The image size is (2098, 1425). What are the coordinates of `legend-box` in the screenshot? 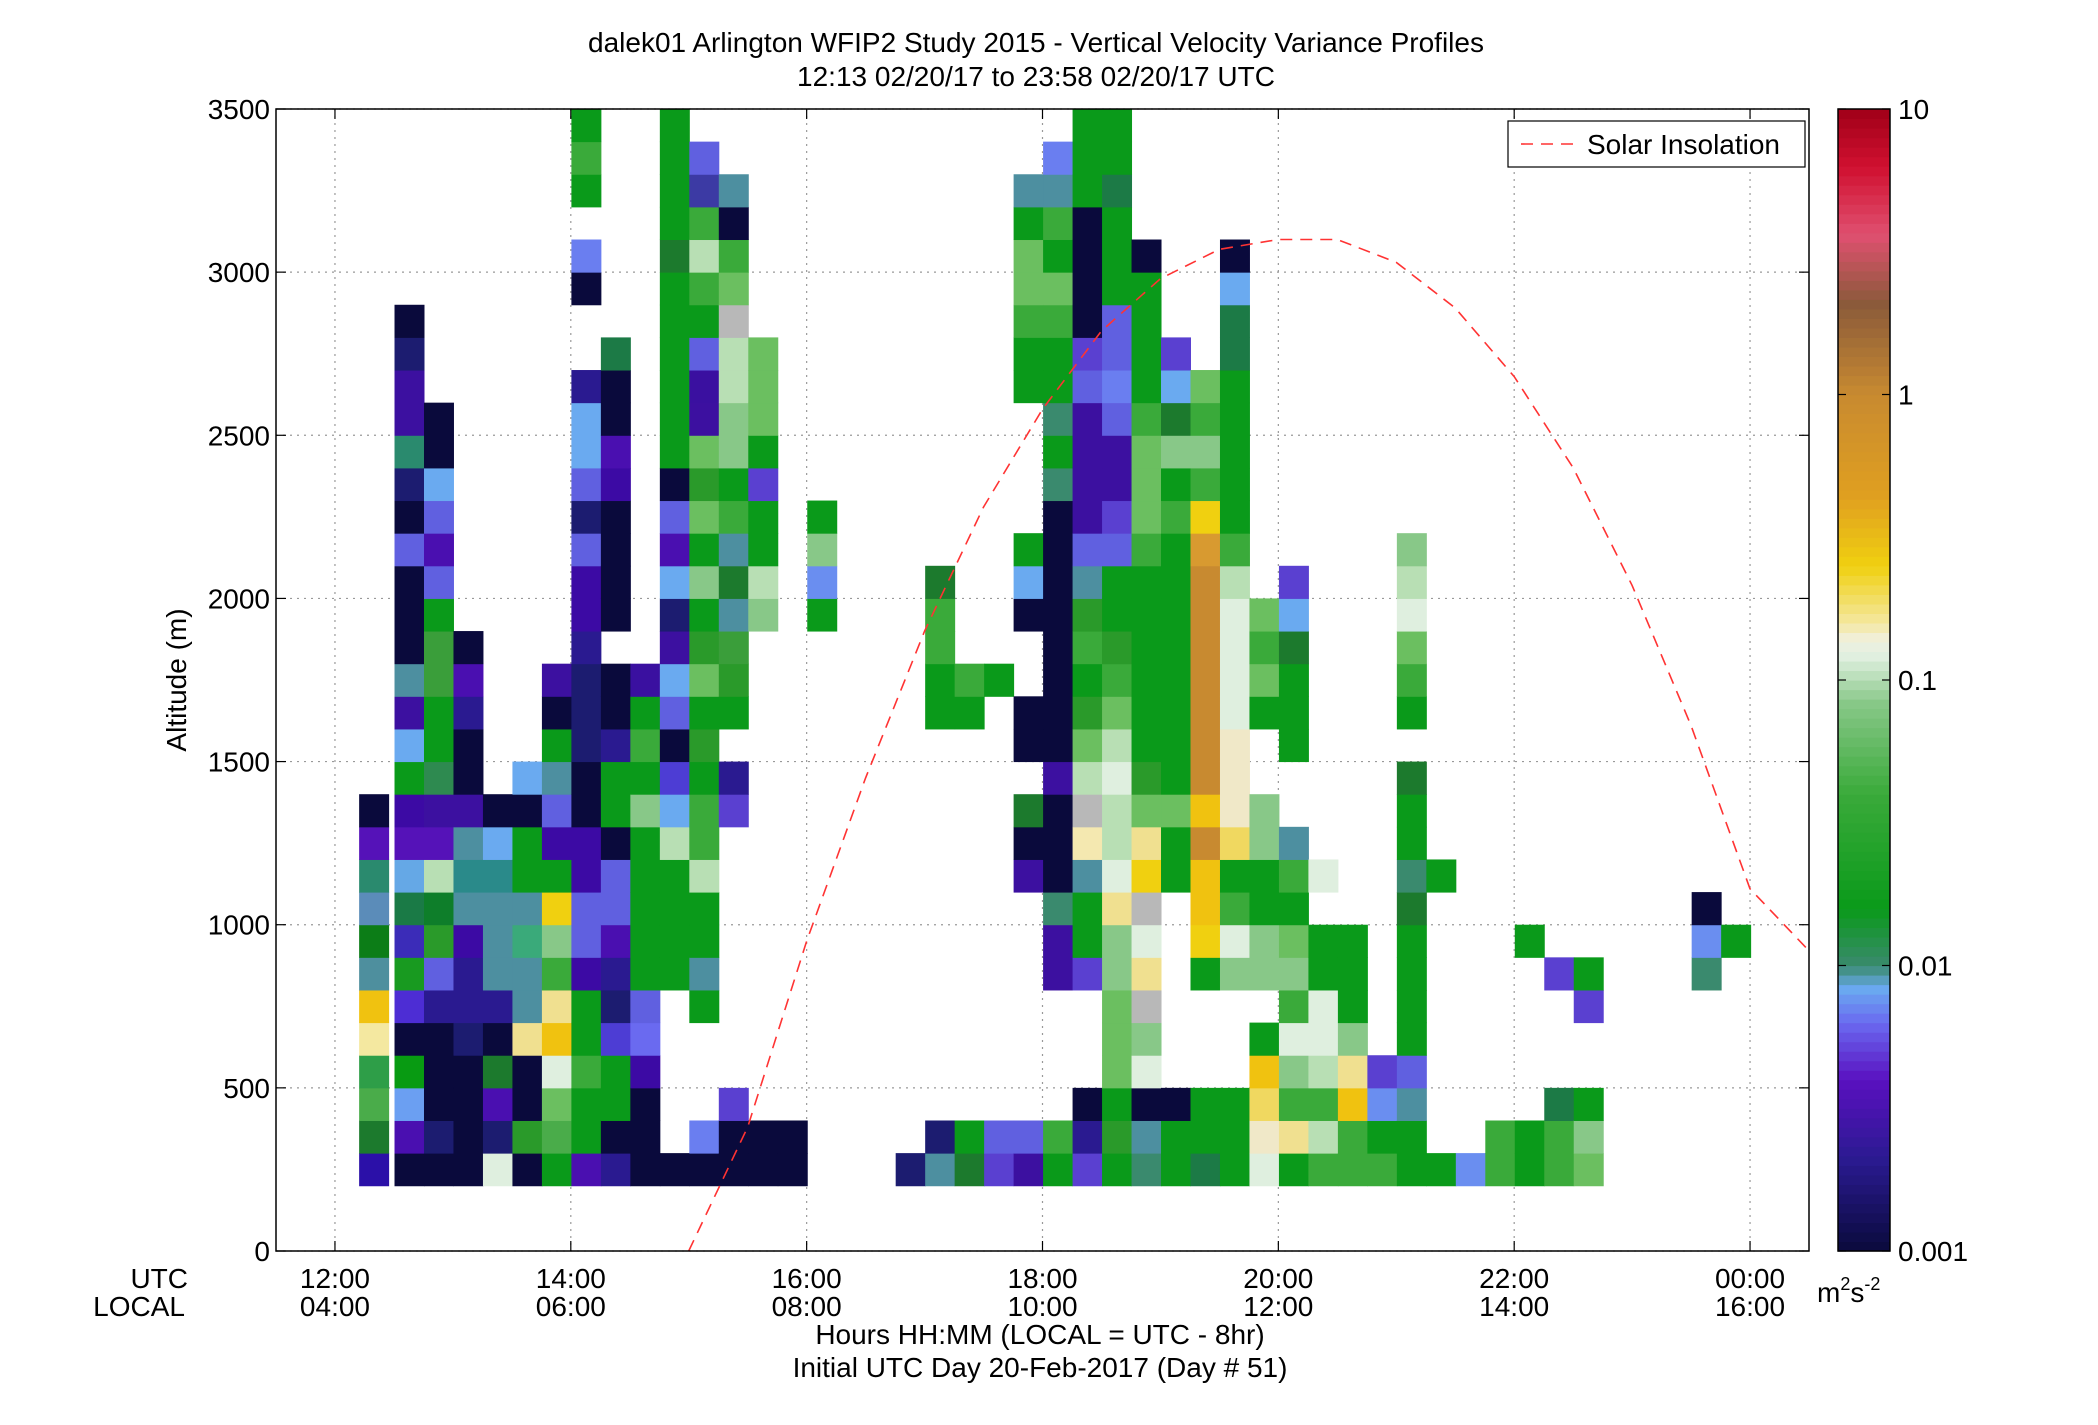 It's located at (1656, 144).